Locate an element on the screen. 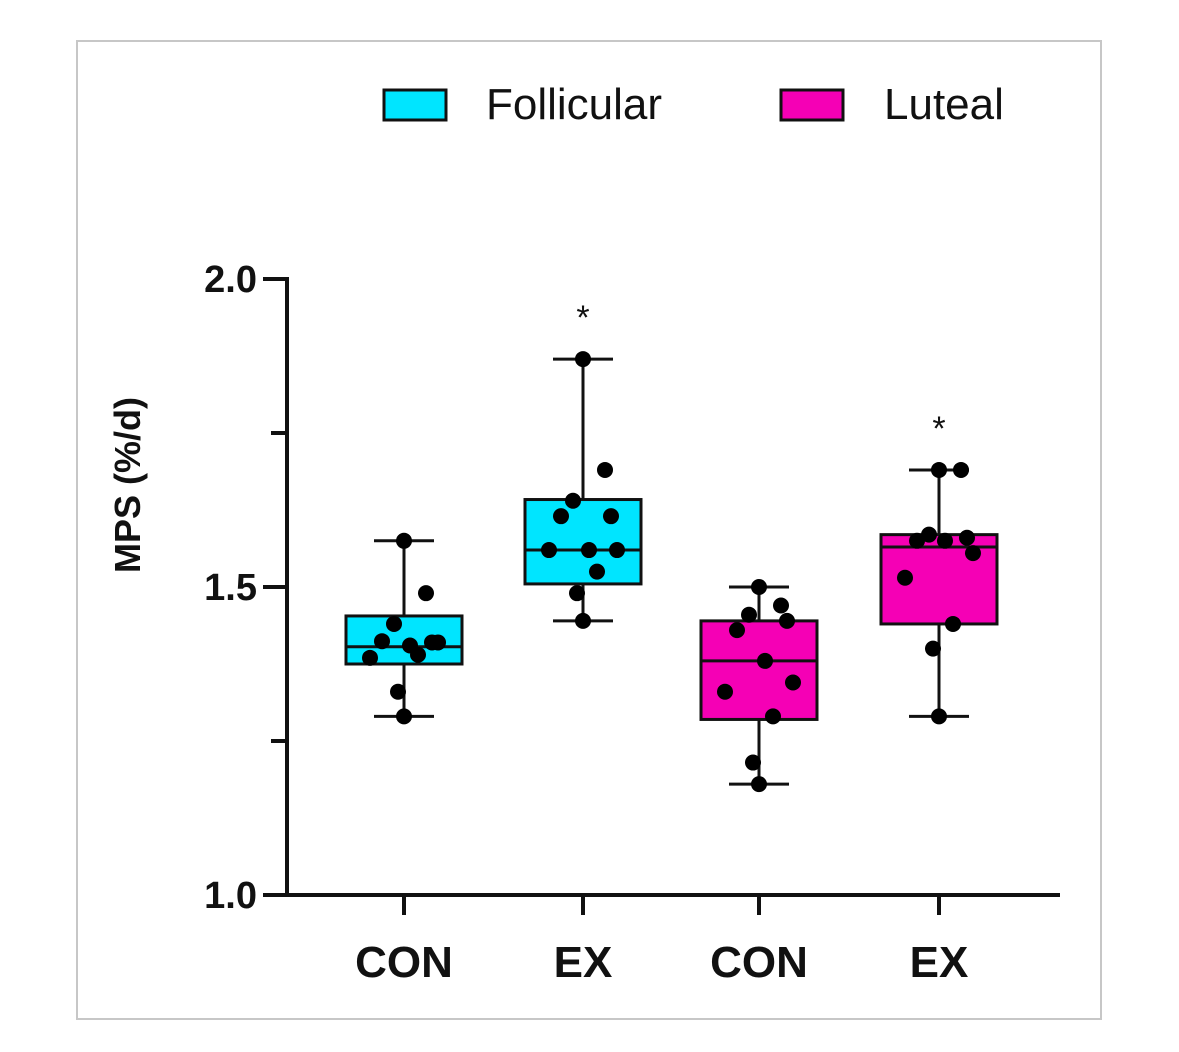 The width and height of the screenshot is (1179, 1052). y-tick-label: 1.0 is located at coordinates (230, 896).